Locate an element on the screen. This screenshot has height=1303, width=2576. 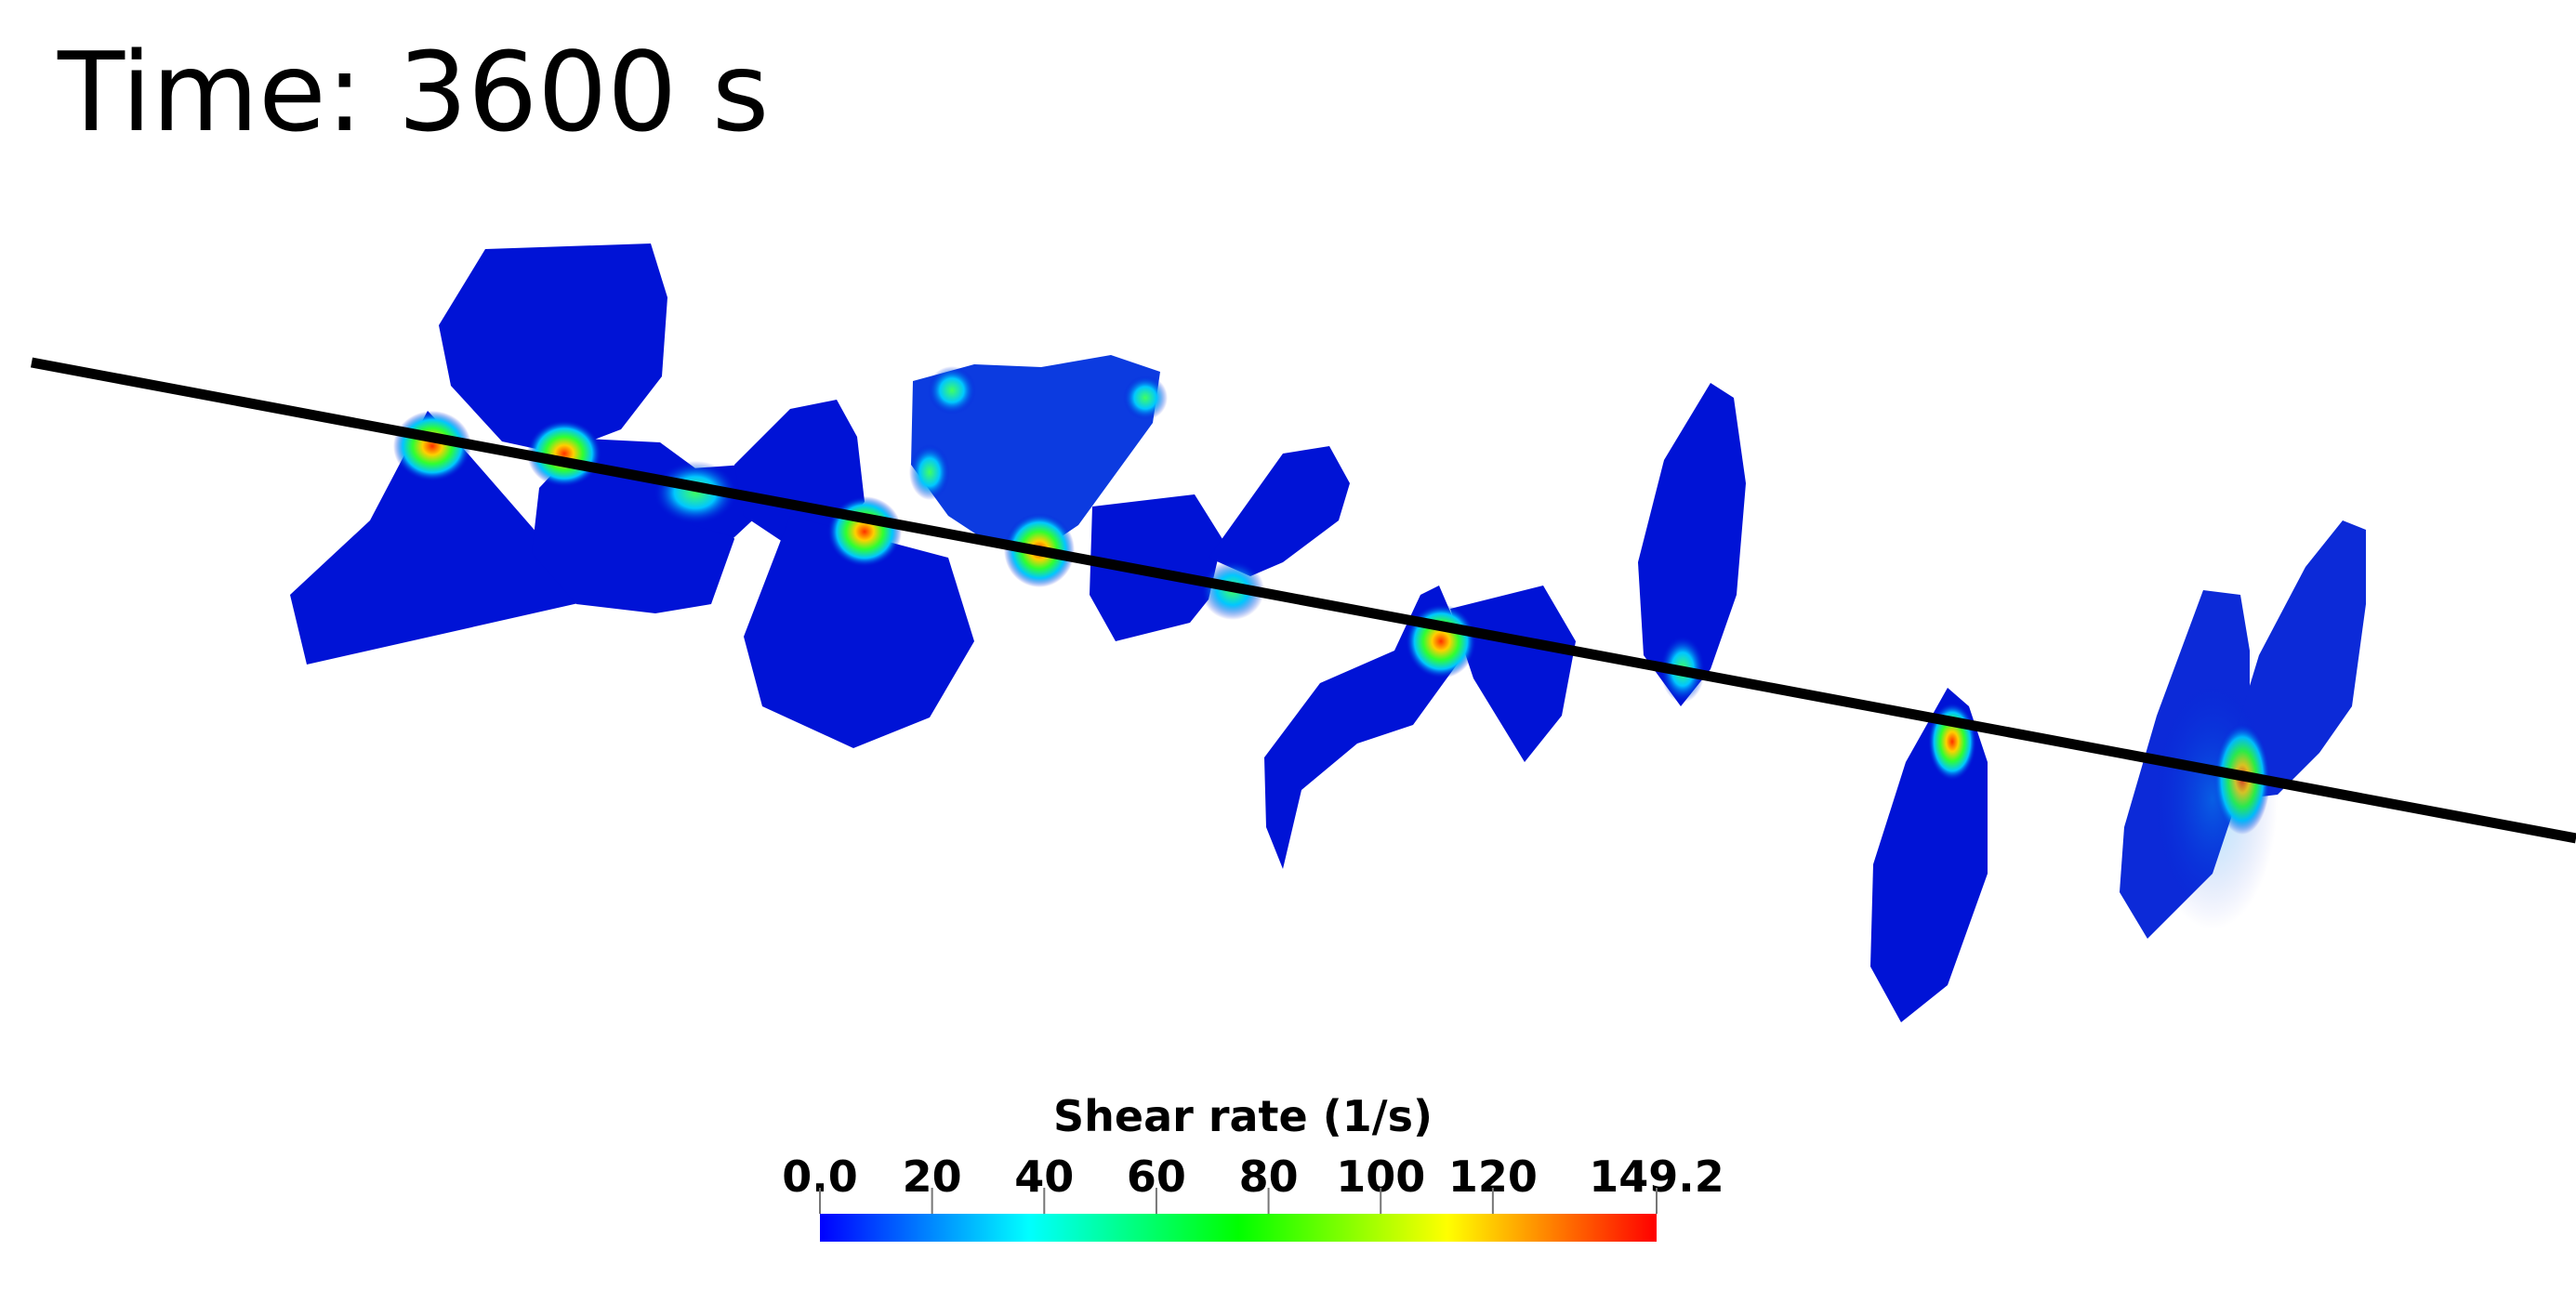
impeller-2-blade-lower is located at coordinates (859, 632).